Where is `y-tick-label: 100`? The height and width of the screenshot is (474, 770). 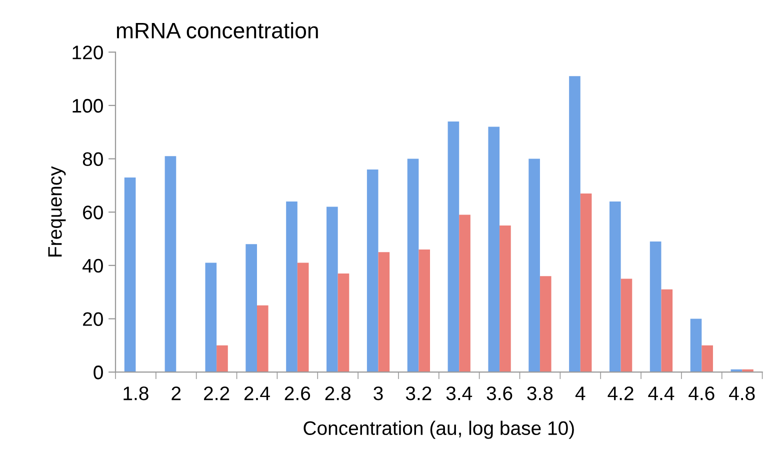 y-tick-label: 100 is located at coordinates (87, 105).